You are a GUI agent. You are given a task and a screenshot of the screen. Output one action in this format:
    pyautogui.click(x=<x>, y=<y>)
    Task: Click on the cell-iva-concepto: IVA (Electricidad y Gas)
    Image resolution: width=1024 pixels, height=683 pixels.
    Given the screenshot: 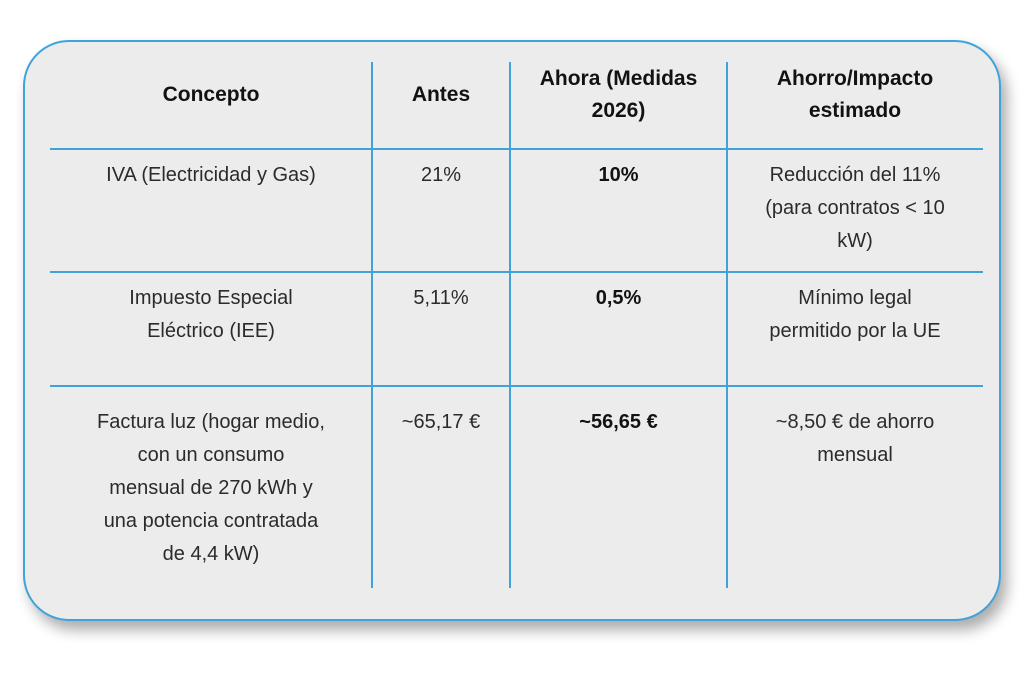 What is the action you would take?
    pyautogui.click(x=211, y=175)
    